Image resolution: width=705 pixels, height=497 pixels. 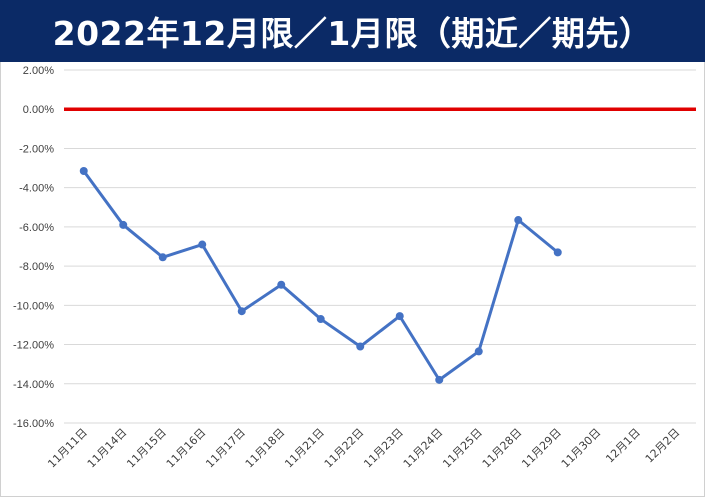 What do you see at coordinates (225, 448) in the screenshot?
I see `x-tick-label: 11月17日` at bounding box center [225, 448].